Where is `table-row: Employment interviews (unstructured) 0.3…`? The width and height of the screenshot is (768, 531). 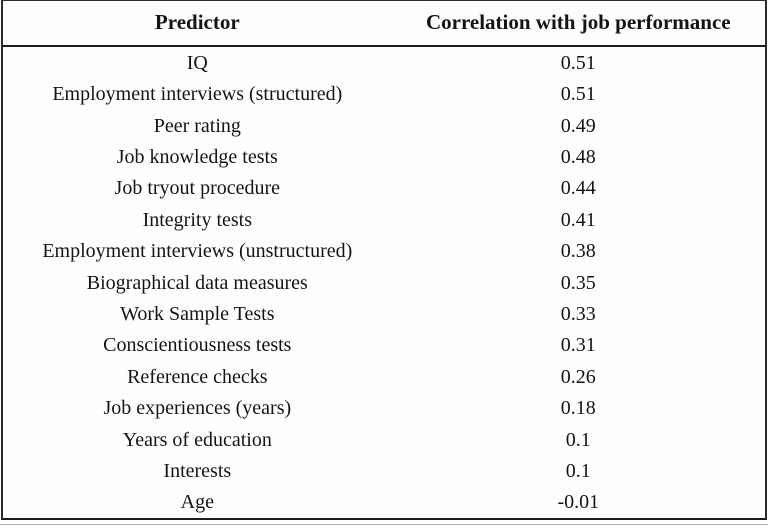
table-row: Employment interviews (unstructured) 0.3… is located at coordinates (384, 250).